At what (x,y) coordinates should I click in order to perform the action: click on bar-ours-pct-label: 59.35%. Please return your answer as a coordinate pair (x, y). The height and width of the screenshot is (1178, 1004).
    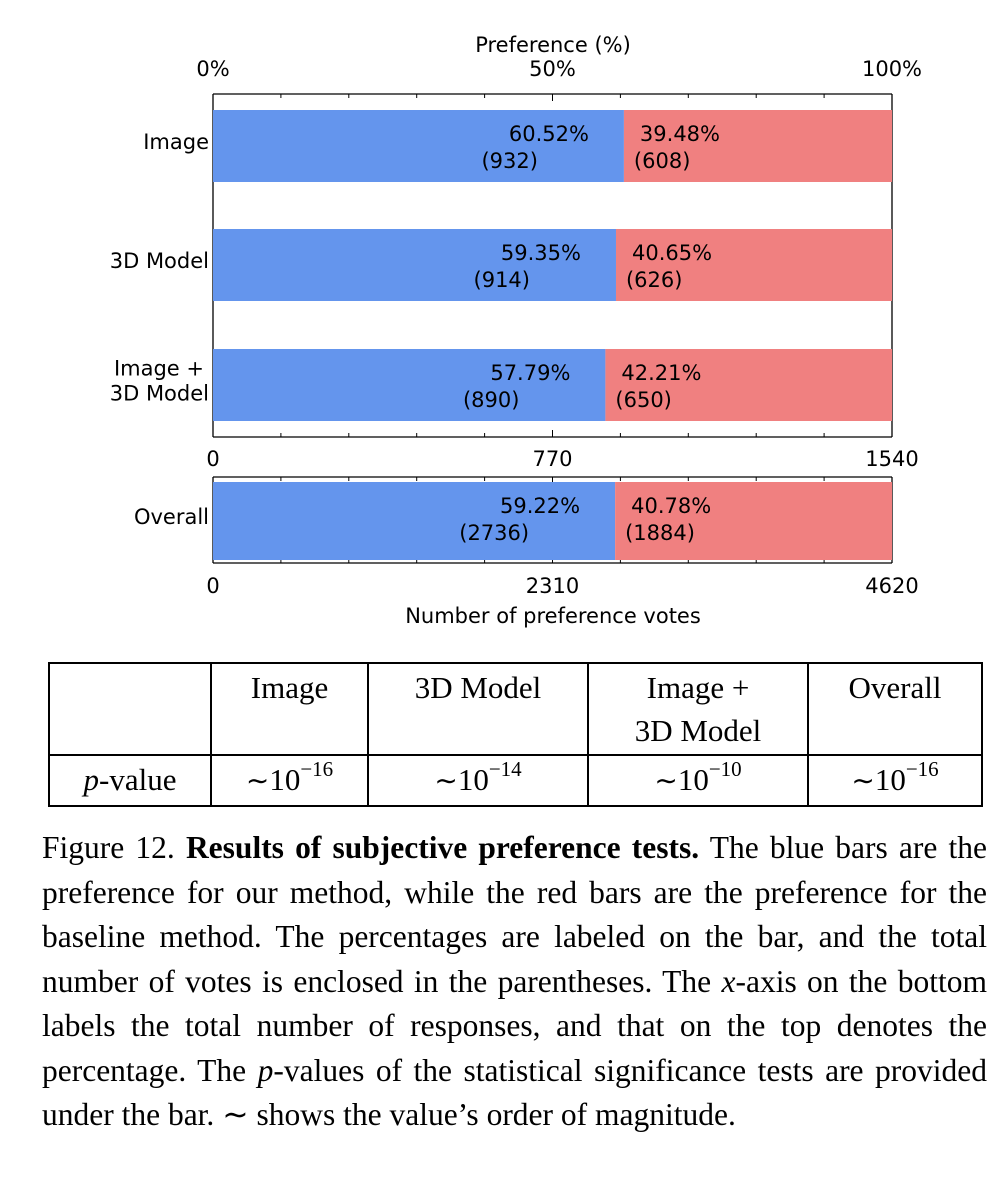
    Looking at the image, I should click on (541, 253).